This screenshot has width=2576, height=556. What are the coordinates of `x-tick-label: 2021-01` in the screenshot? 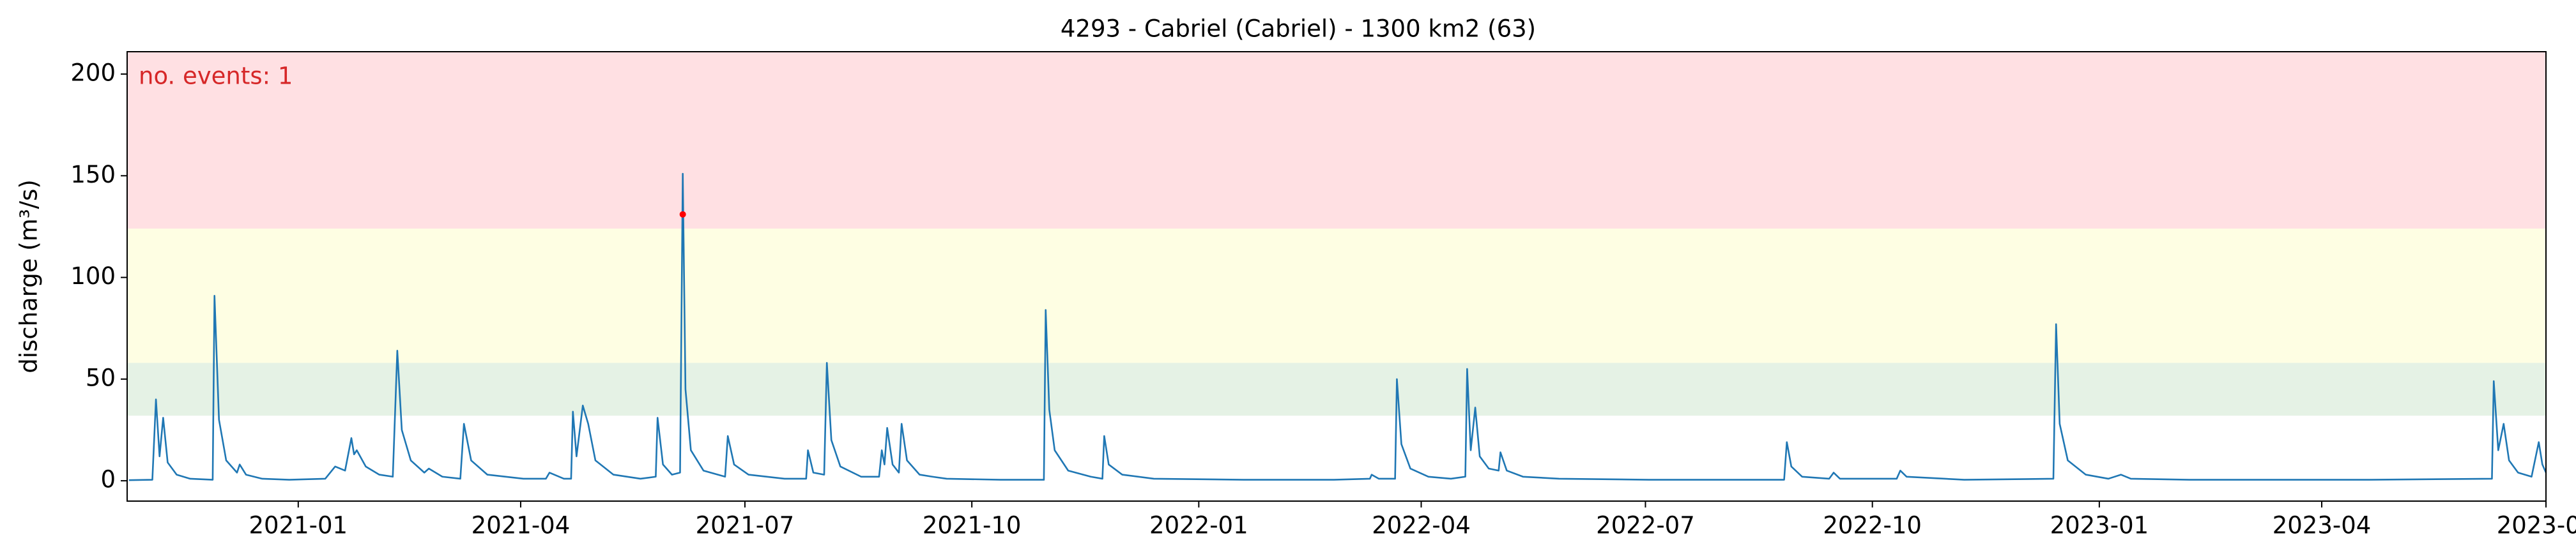 It's located at (298, 525).